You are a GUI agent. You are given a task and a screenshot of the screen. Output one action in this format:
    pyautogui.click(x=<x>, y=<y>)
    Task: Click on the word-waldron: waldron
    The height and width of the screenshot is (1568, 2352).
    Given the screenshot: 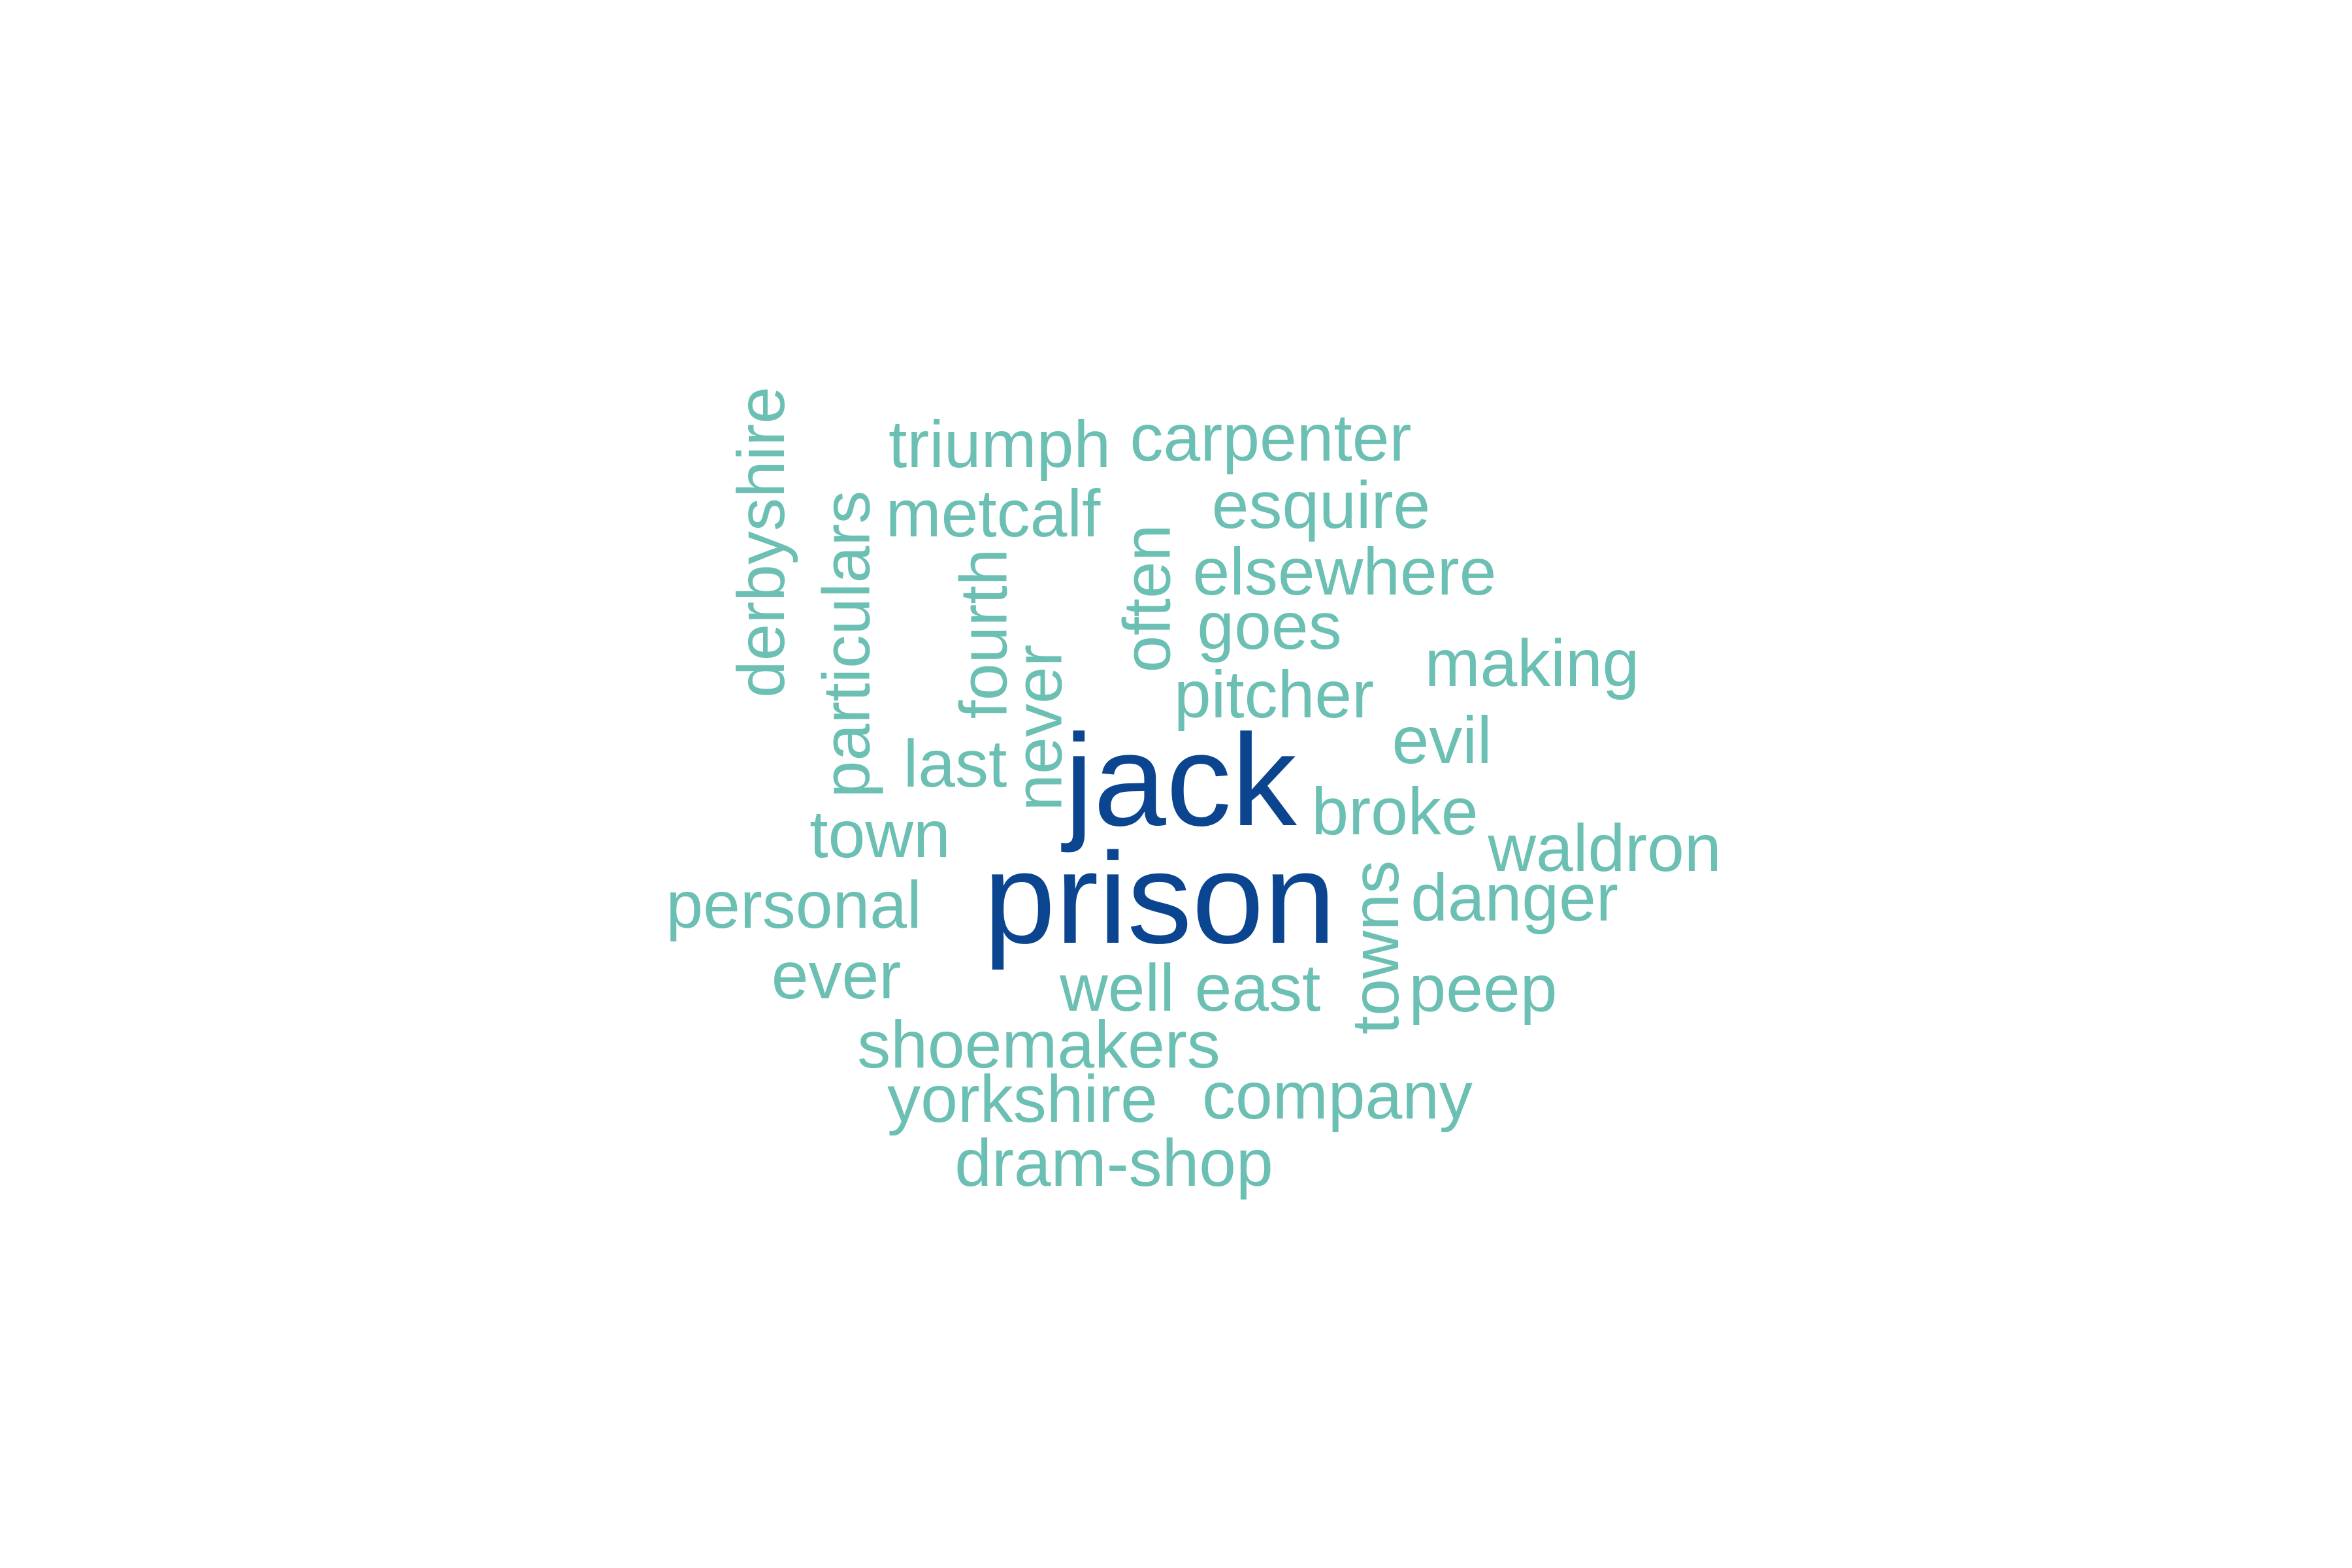 What is the action you would take?
    pyautogui.click(x=1605, y=848)
    